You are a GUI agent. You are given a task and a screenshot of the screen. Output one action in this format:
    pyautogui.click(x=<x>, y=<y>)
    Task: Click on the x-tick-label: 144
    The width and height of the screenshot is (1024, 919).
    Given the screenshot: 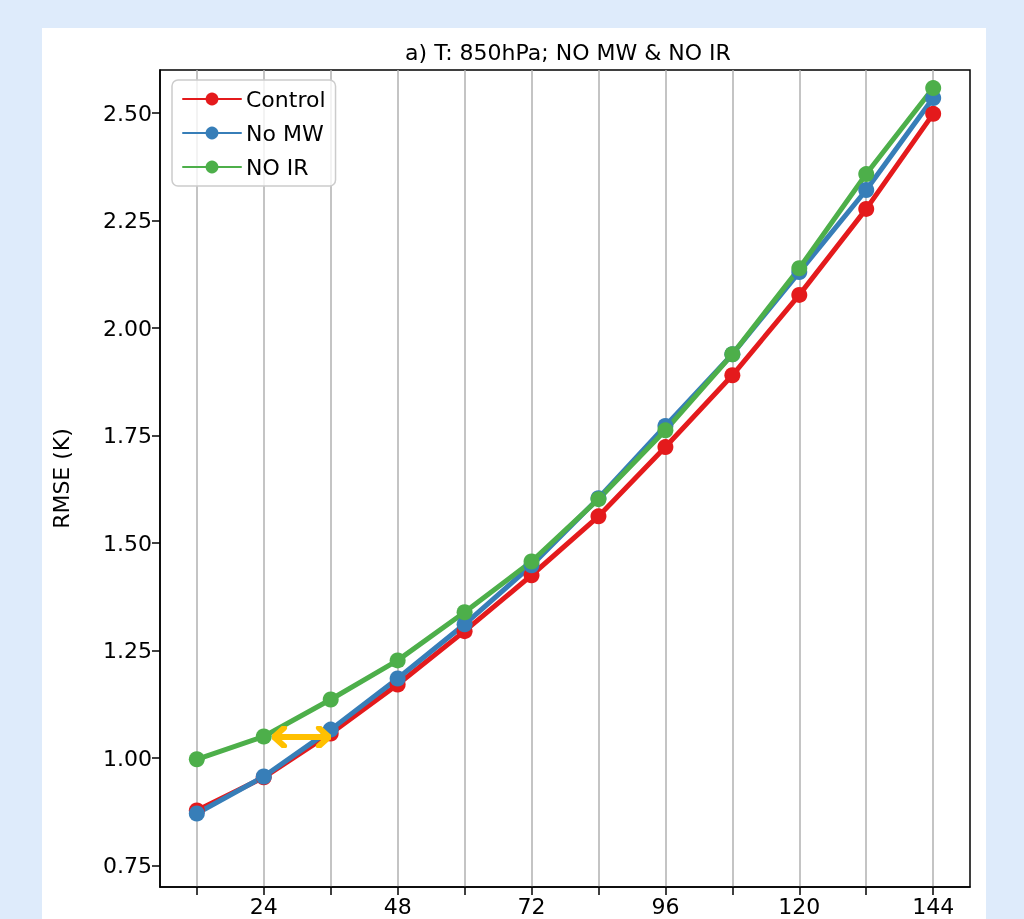 What is the action you would take?
    pyautogui.click(x=933, y=906)
    